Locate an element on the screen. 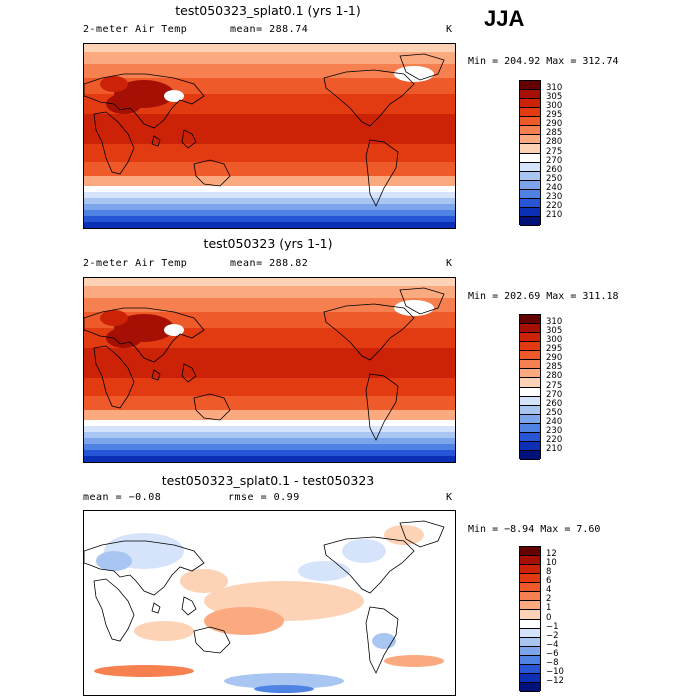 Image resolution: width=700 pixels, height=700 pixels. panel-1-units-label: K is located at coordinates (449, 29).